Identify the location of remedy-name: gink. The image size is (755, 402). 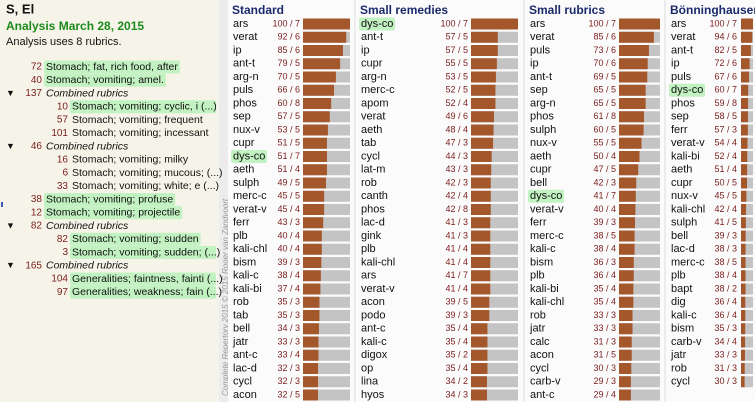
(371, 236).